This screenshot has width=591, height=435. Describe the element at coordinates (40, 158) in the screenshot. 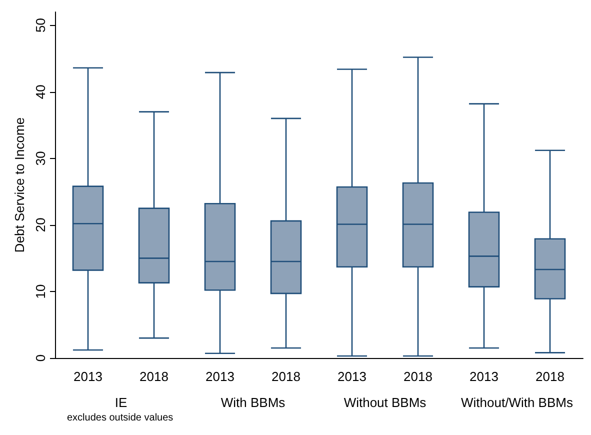

I see `y-tick-label: 30` at that location.